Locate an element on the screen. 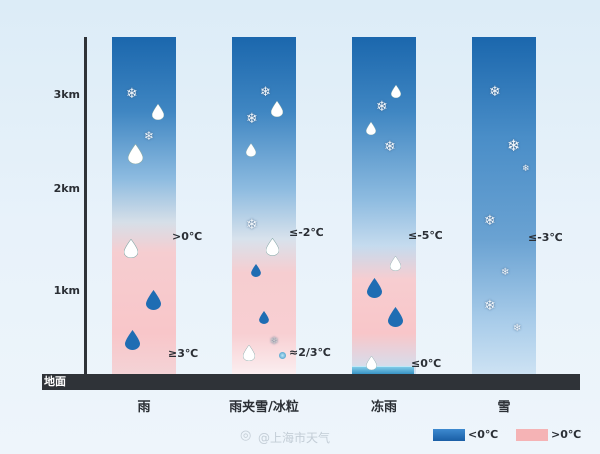 The height and width of the screenshot is (454, 600). ground-label: 地面 is located at coordinates (55, 381).